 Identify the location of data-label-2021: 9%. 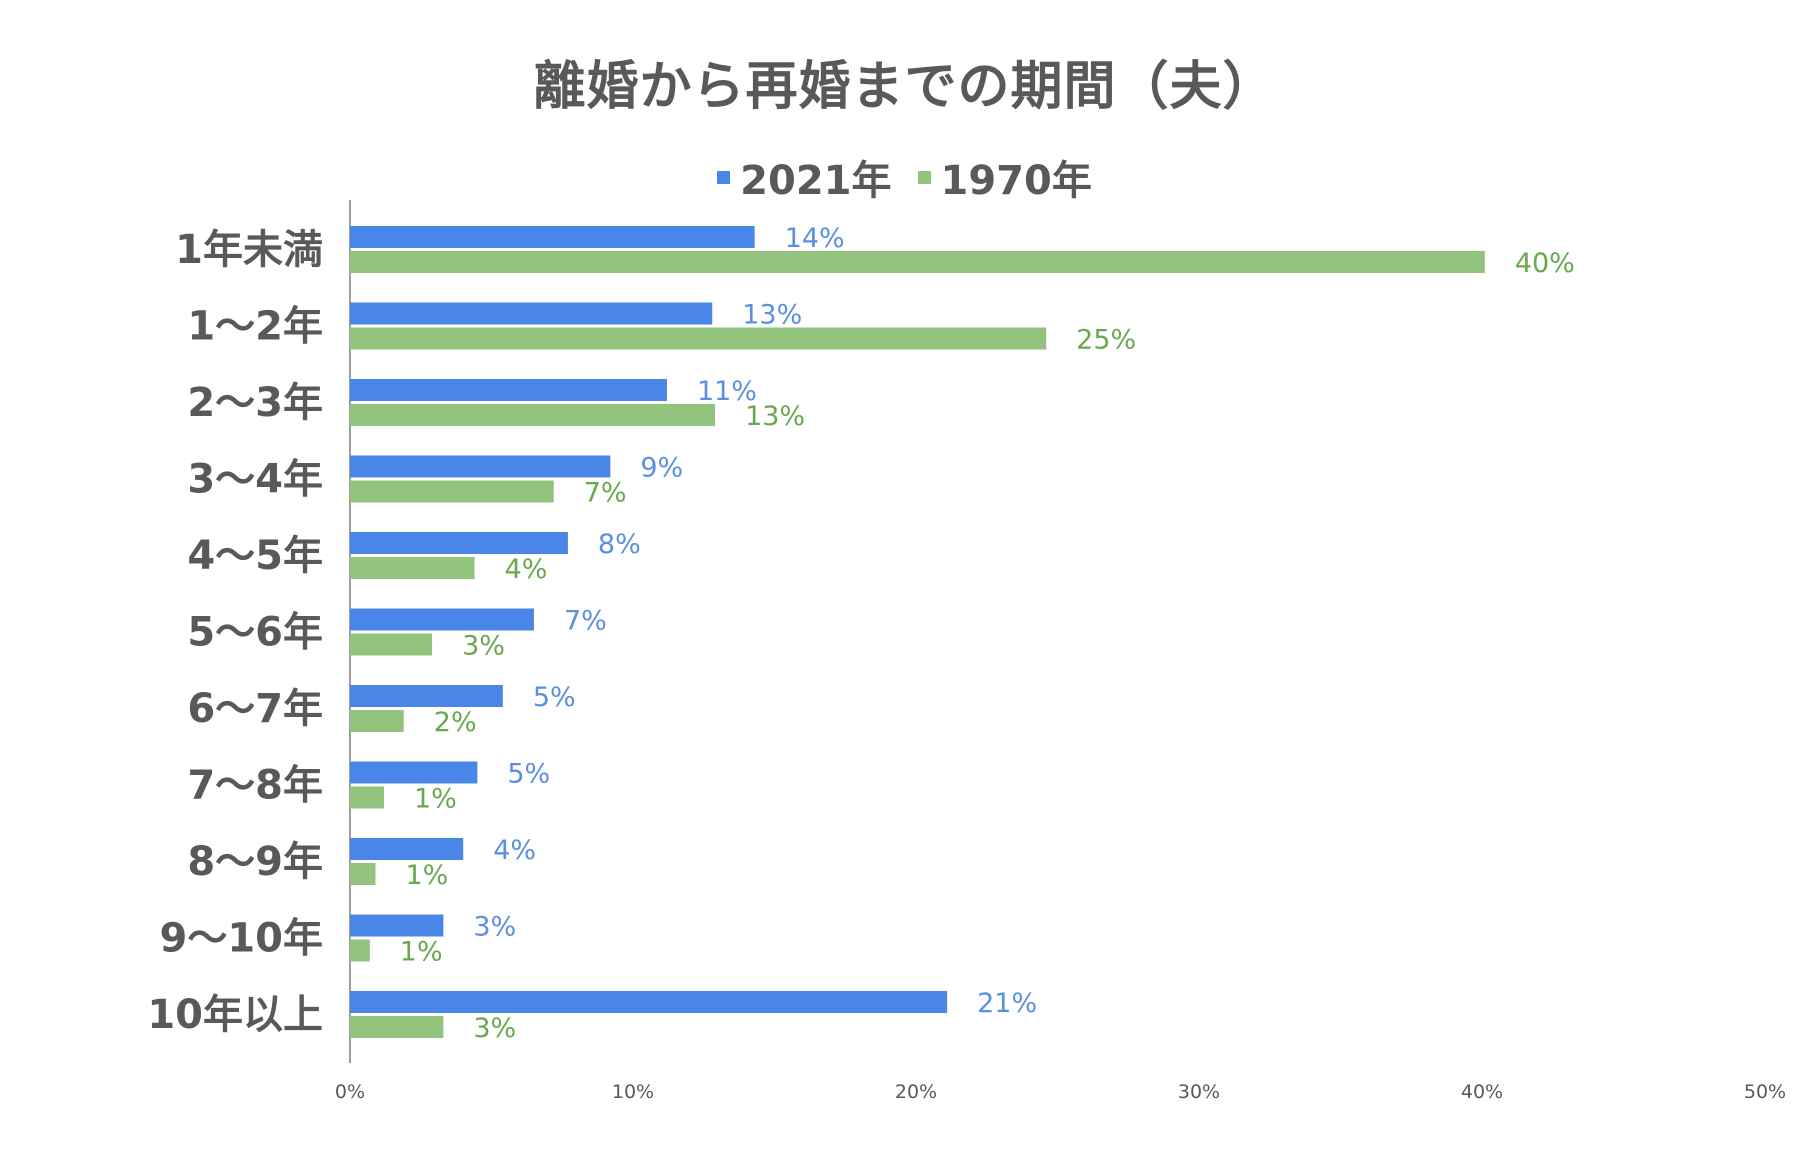
(661, 468).